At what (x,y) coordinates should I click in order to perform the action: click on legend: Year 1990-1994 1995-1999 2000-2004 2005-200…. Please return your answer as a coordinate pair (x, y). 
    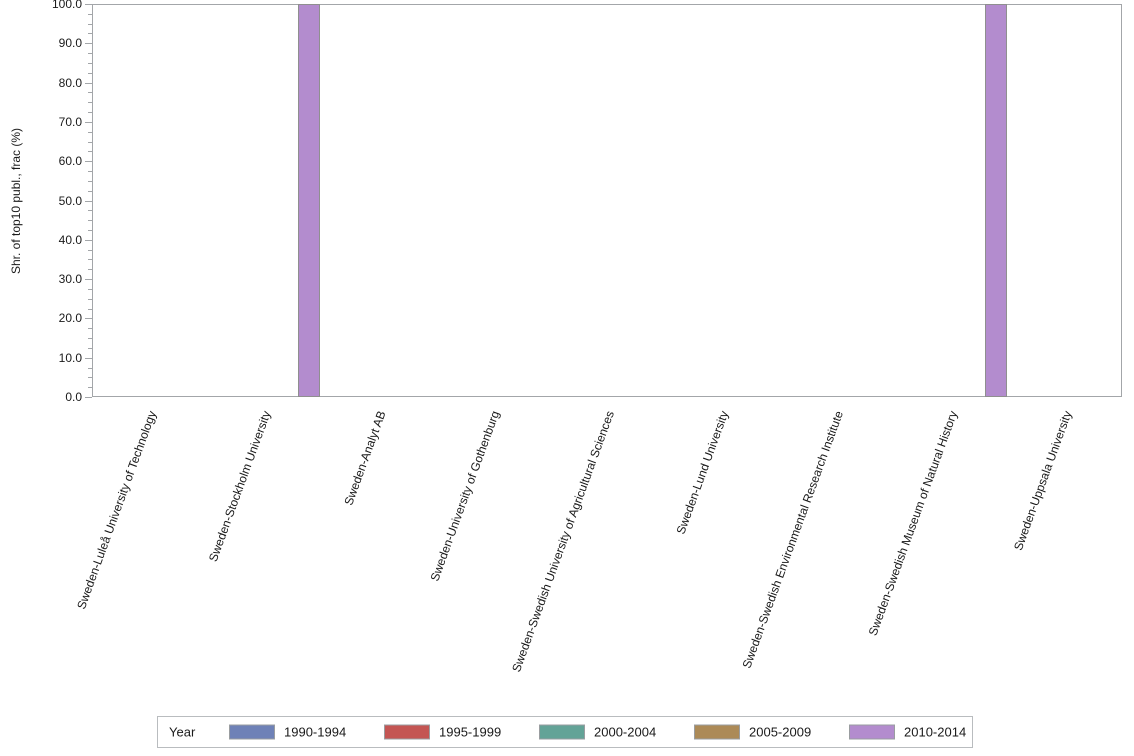
    Looking at the image, I should click on (565, 732).